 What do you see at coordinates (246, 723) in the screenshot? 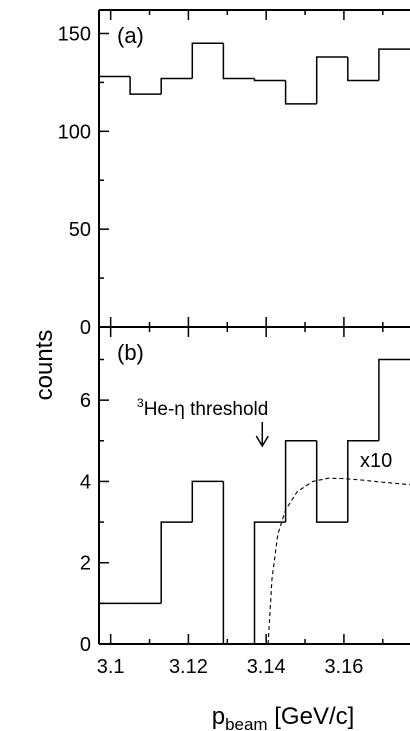
I see `x-axis-title-subscript: beam` at bounding box center [246, 723].